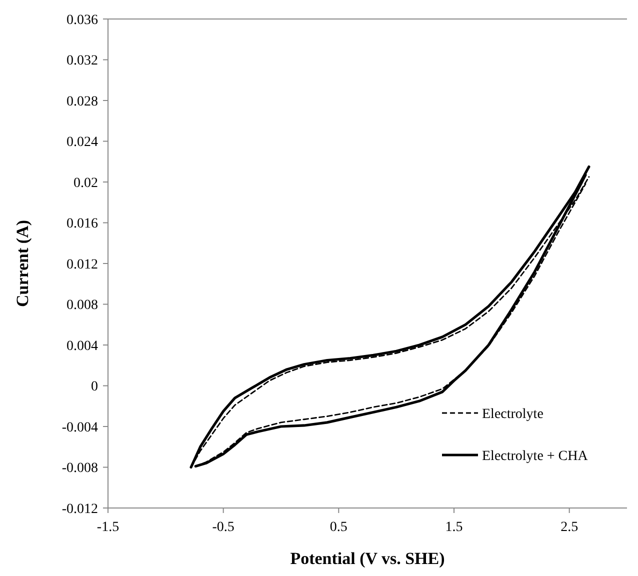 The height and width of the screenshot is (576, 638). Describe the element at coordinates (94, 387) in the screenshot. I see `y-tick-label: 0` at that location.